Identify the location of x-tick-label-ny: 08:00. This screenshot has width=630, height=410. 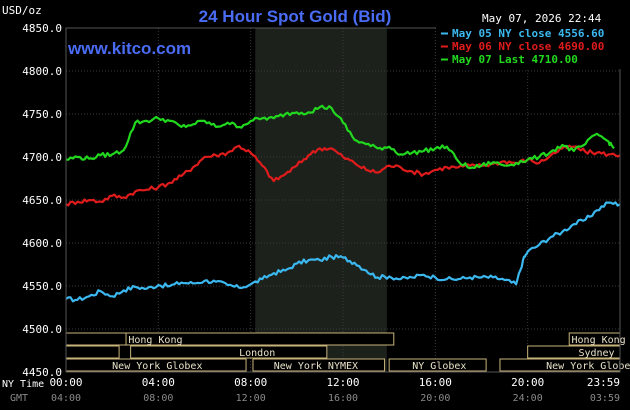
(250, 382).